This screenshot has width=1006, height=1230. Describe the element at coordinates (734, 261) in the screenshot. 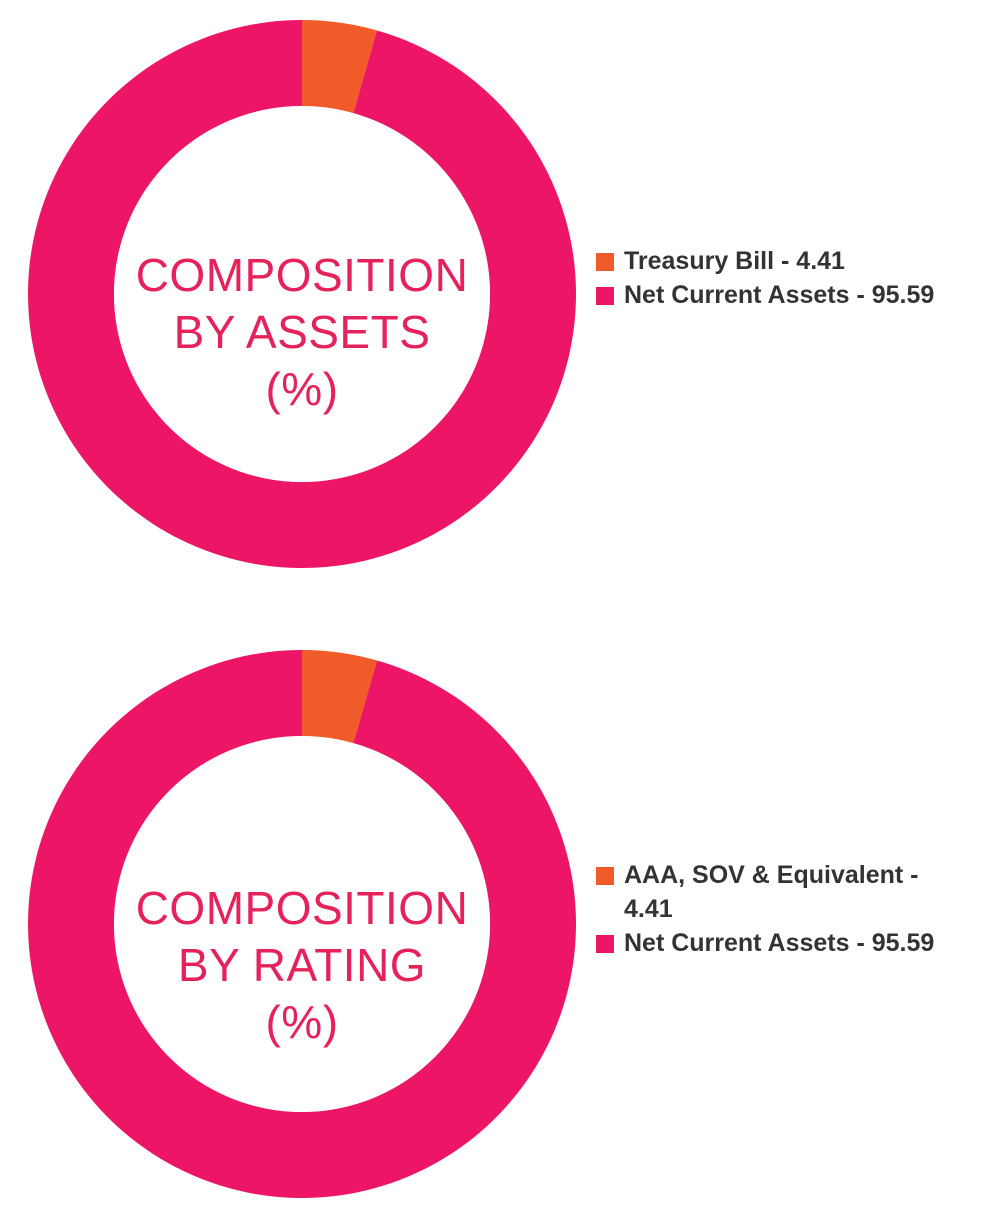

I see `legend-label: Treasury Bill - 4.41` at that location.